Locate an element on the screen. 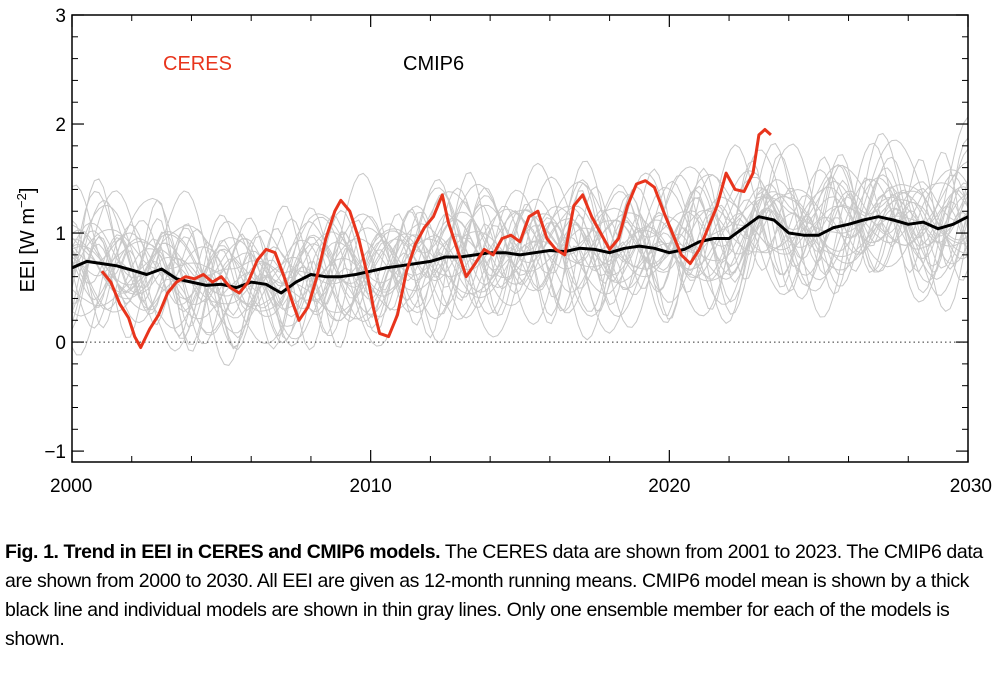 The image size is (1000, 674). y-axis-label: EEI [W m−2] is located at coordinates (26, 240).